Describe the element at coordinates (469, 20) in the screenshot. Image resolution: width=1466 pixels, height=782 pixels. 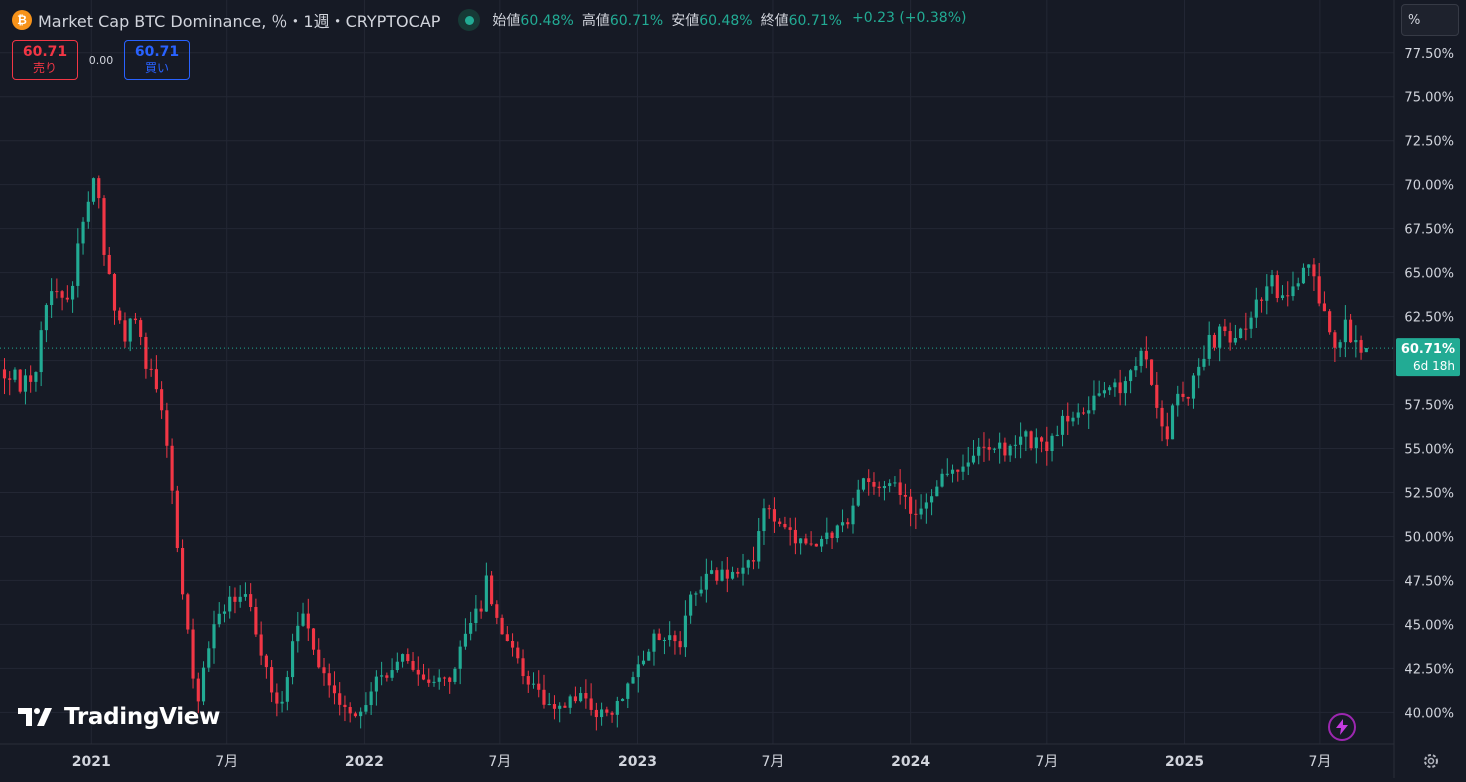
I see `market-open-dot-icon` at that location.